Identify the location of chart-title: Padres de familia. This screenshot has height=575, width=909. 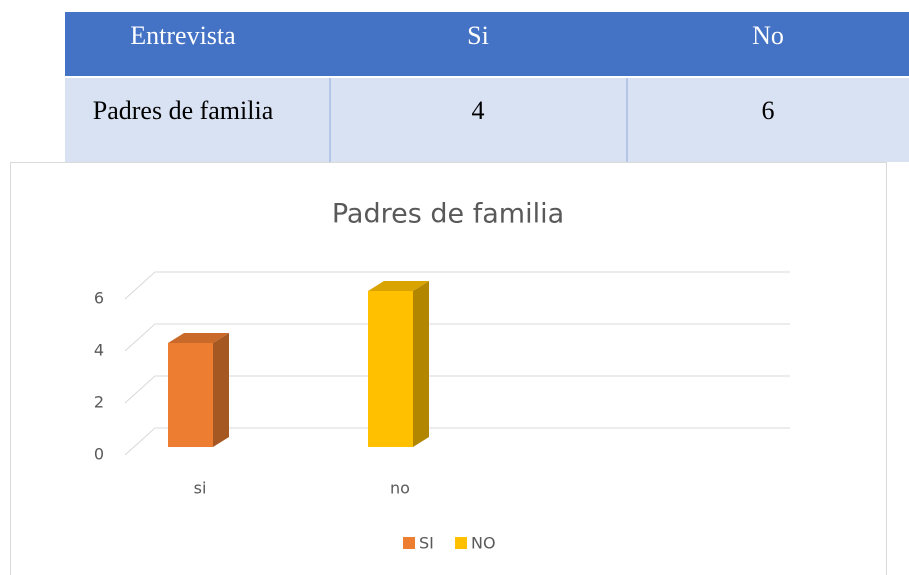
(448, 214).